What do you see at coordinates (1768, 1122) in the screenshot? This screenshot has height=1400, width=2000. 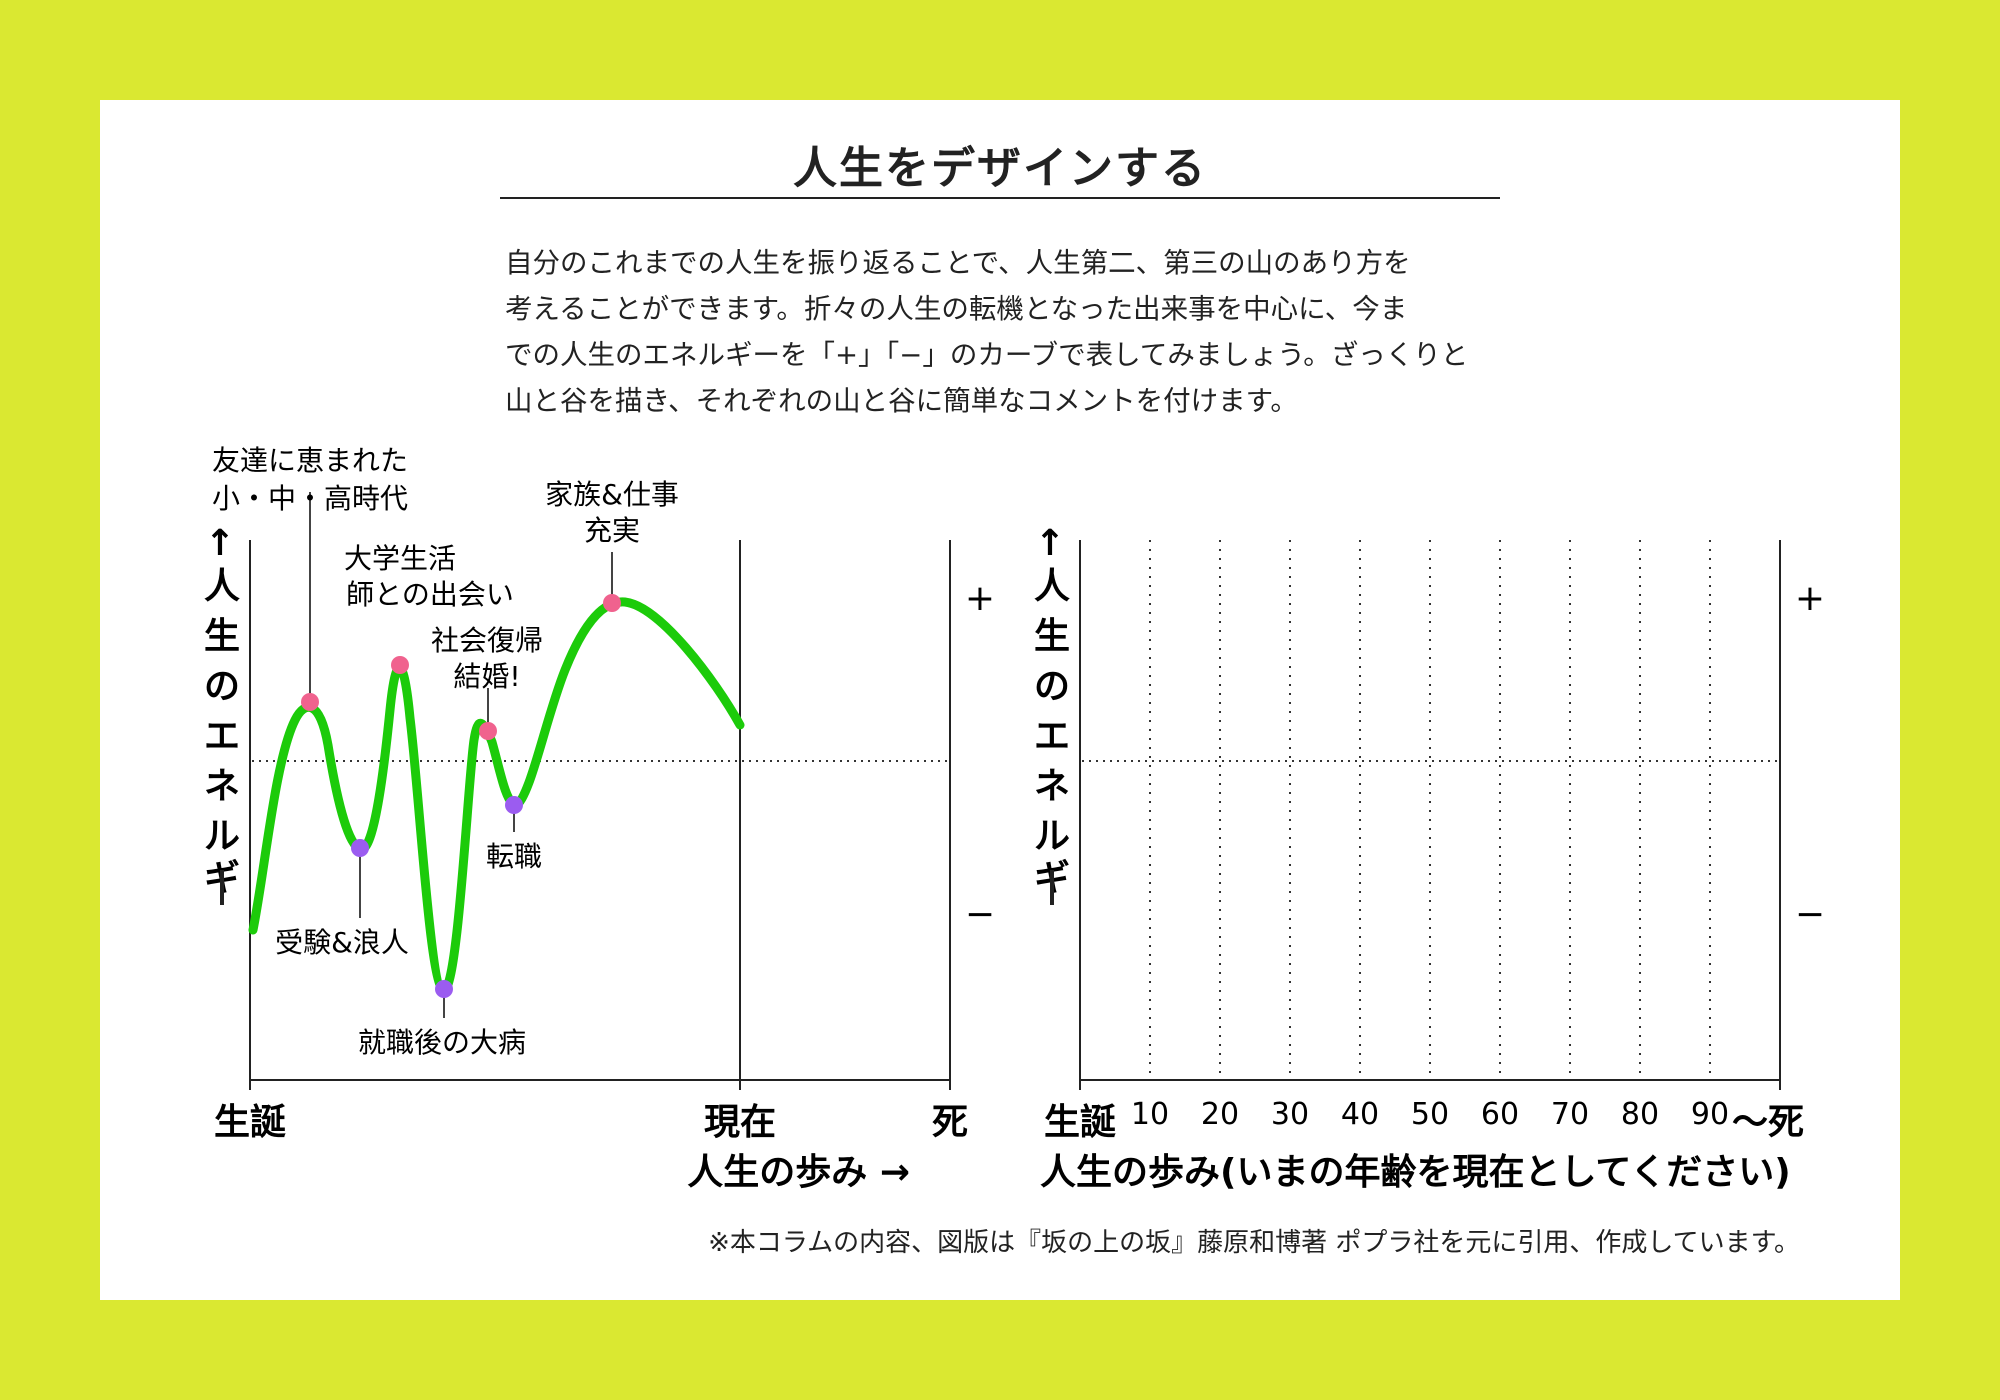 I see `death-label: 〜死` at bounding box center [1768, 1122].